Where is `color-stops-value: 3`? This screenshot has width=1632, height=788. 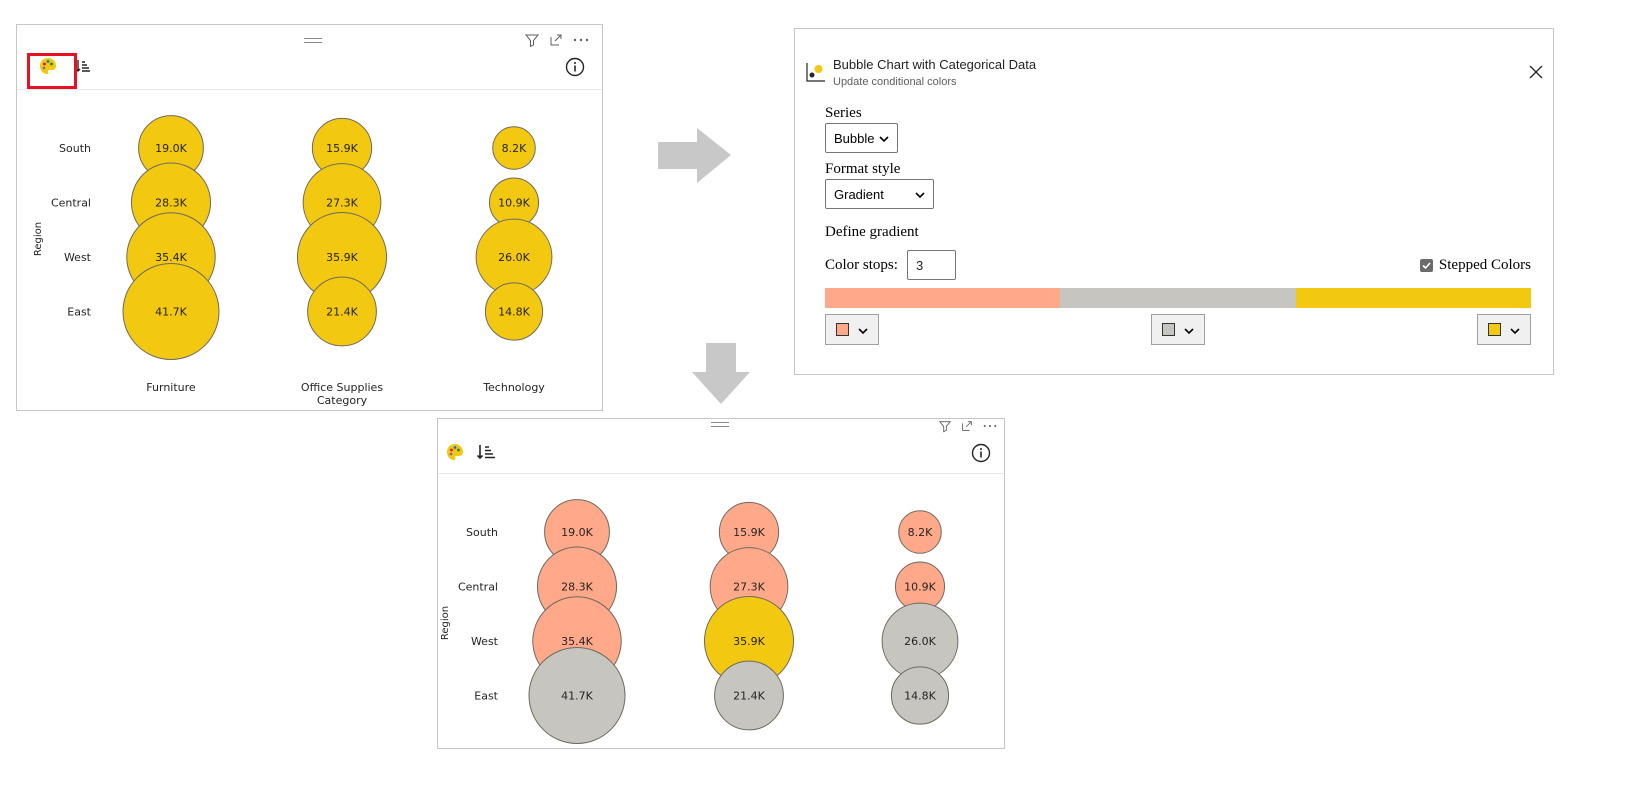 color-stops-value: 3 is located at coordinates (920, 265).